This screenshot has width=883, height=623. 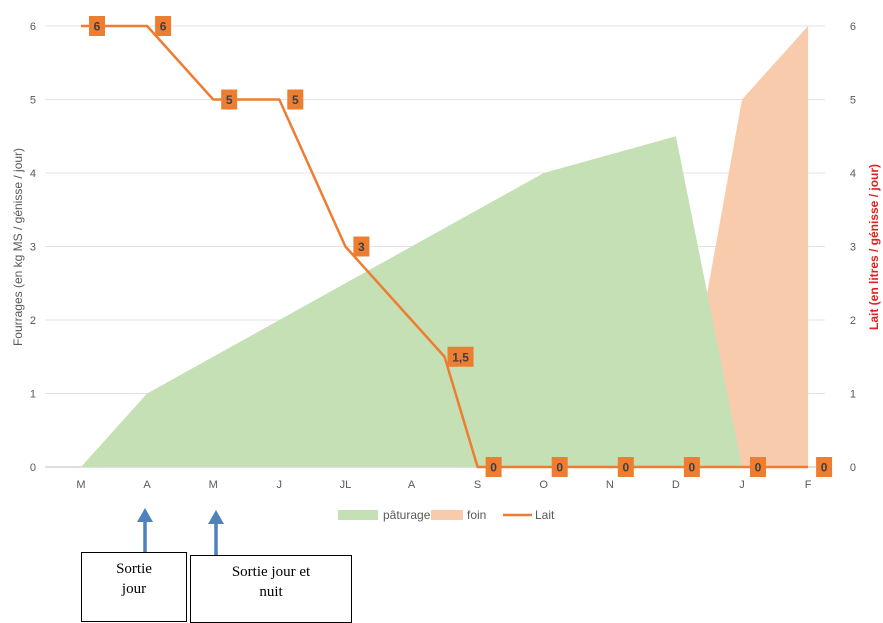 What do you see at coordinates (346, 485) in the screenshot?
I see `x-tick-label: JL` at bounding box center [346, 485].